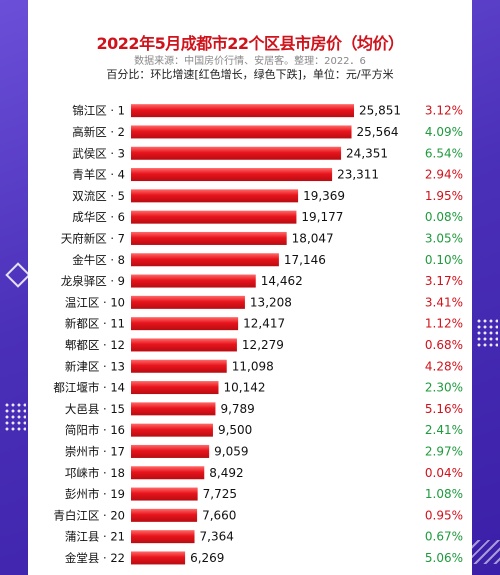 The image size is (500, 575). What do you see at coordinates (380, 111) in the screenshot?
I see `value-label: 25,851` at bounding box center [380, 111].